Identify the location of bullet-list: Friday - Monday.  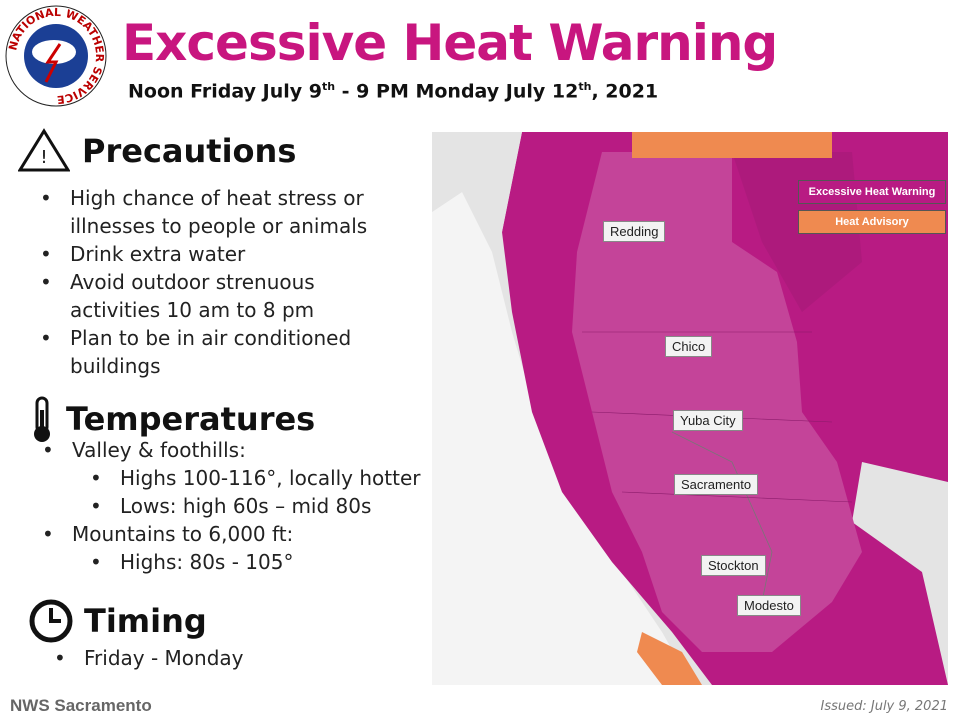
(254, 658).